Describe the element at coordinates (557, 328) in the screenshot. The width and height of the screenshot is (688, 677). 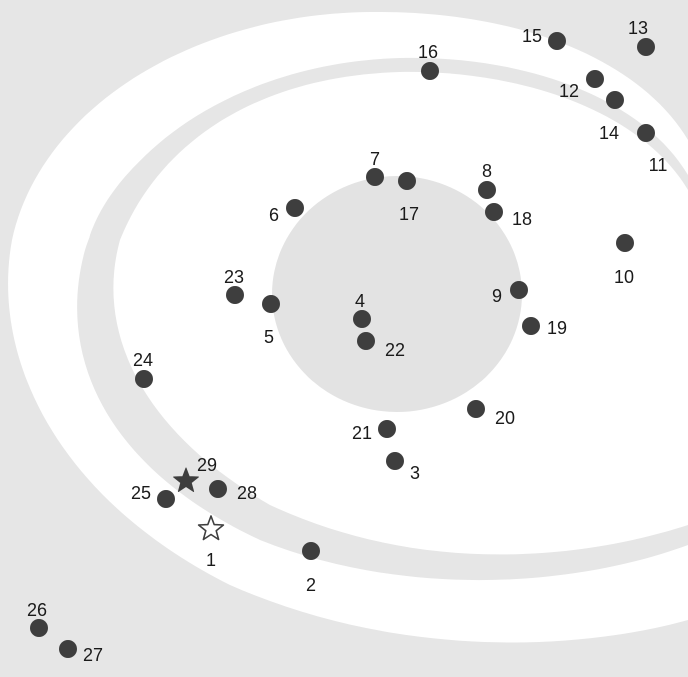
I see `point-label: 19` at that location.